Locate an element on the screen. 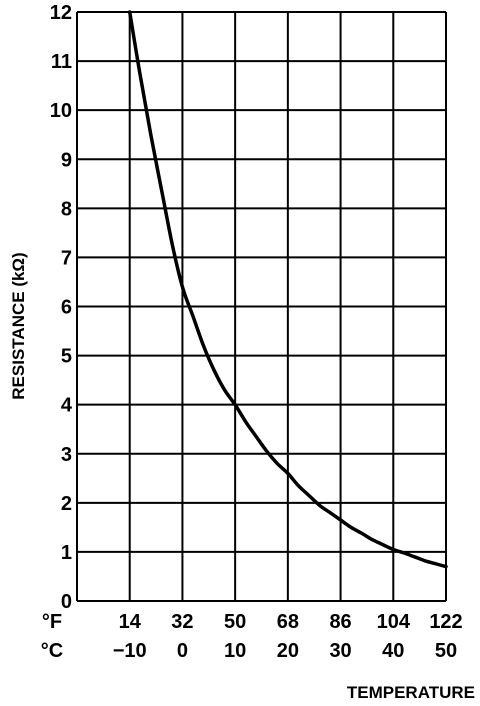 The height and width of the screenshot is (706, 480). x-tick-labels: 14 −10 32 0 50 10 68 20 86 30 104 40 122 50 is located at coordinates (288, 636).